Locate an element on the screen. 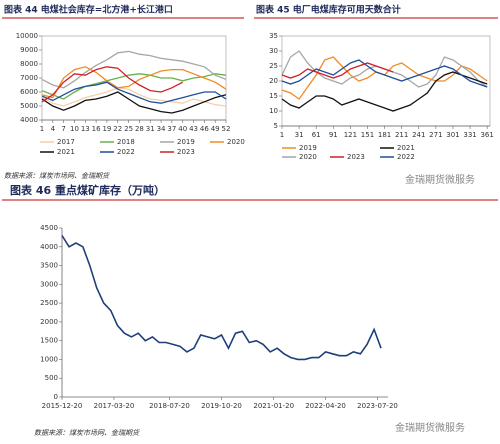 This screenshot has width=500, height=444. x-tick-label: 13 is located at coordinates (85, 129).